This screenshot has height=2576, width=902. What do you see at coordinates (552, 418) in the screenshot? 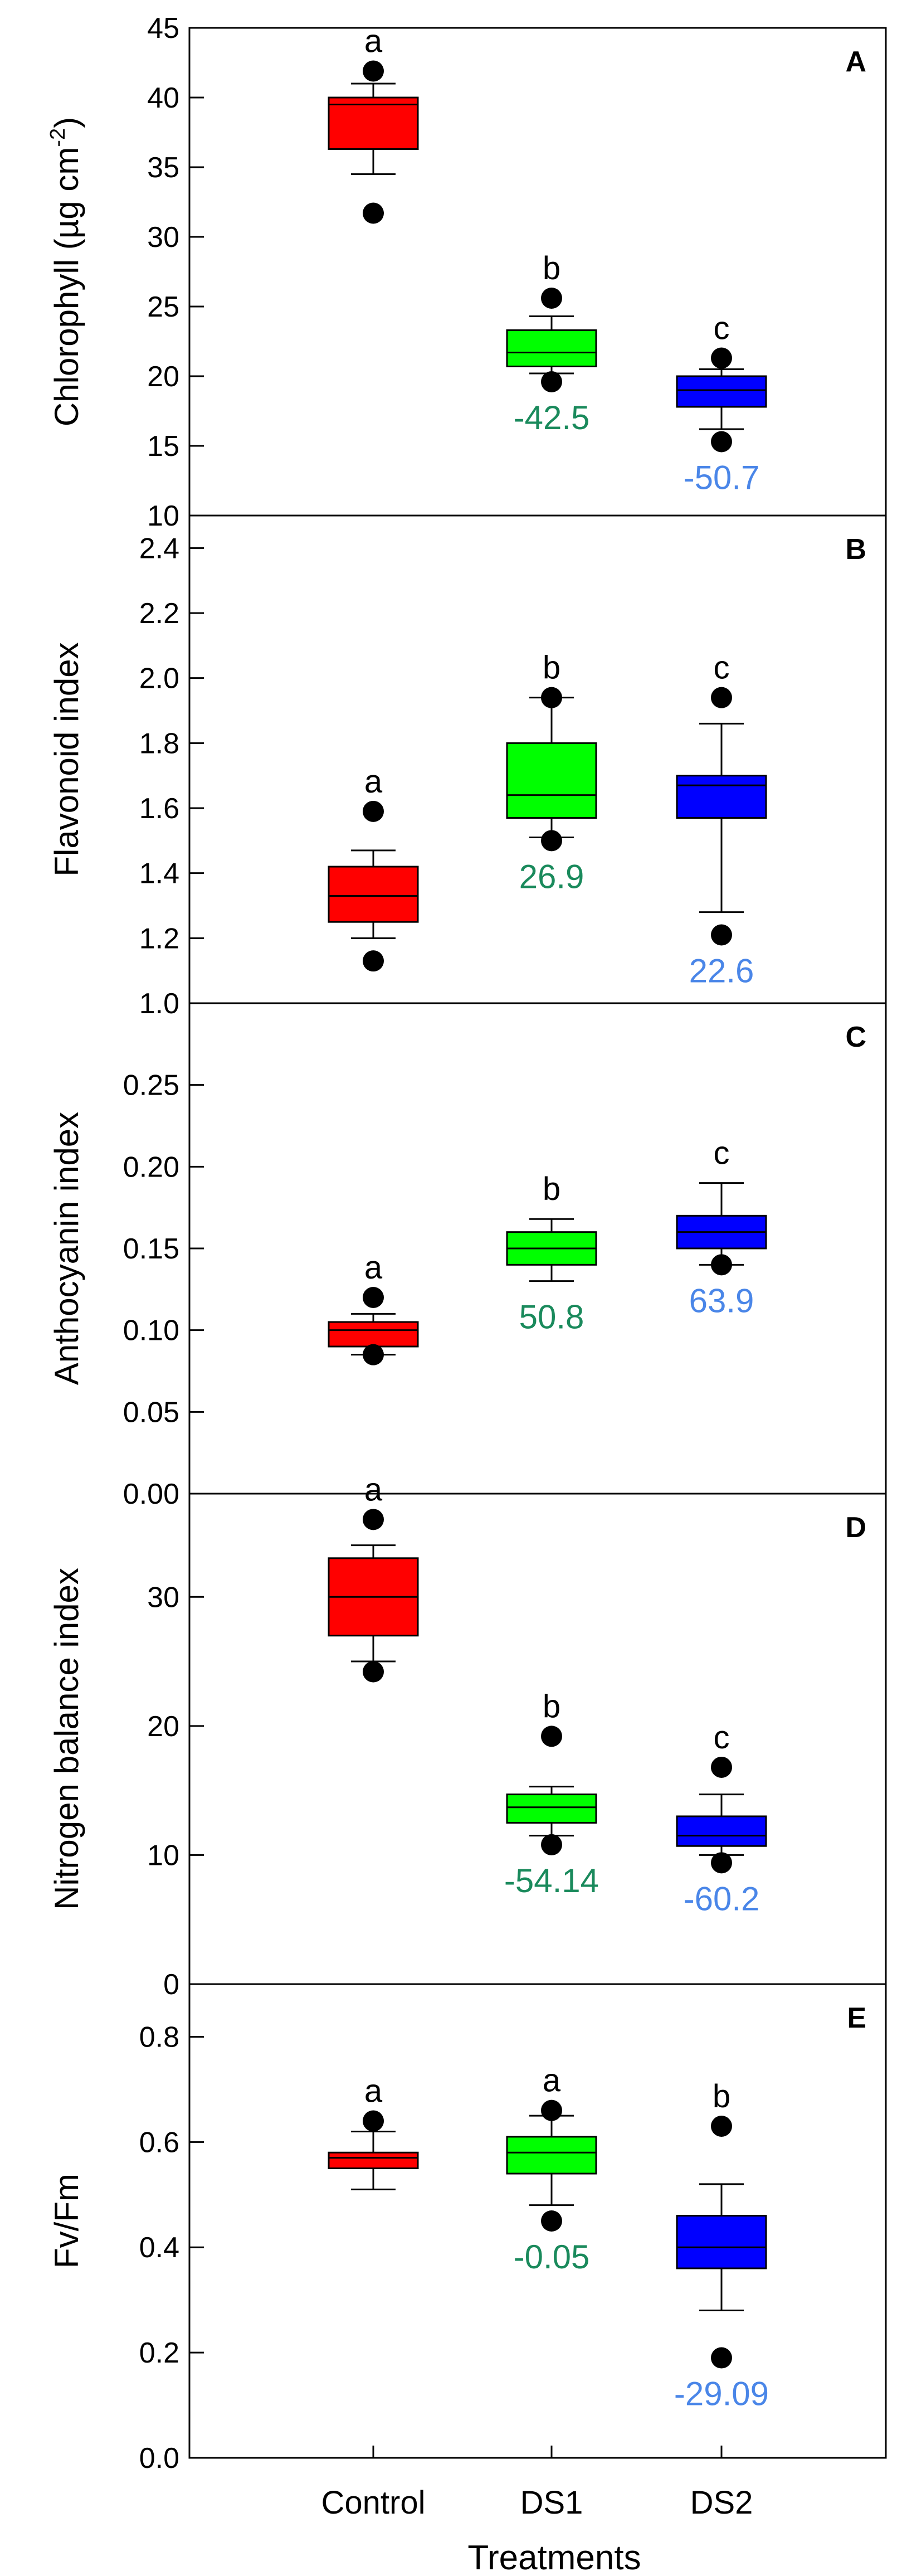
I see `percent-change-label: -42.5` at bounding box center [552, 418].